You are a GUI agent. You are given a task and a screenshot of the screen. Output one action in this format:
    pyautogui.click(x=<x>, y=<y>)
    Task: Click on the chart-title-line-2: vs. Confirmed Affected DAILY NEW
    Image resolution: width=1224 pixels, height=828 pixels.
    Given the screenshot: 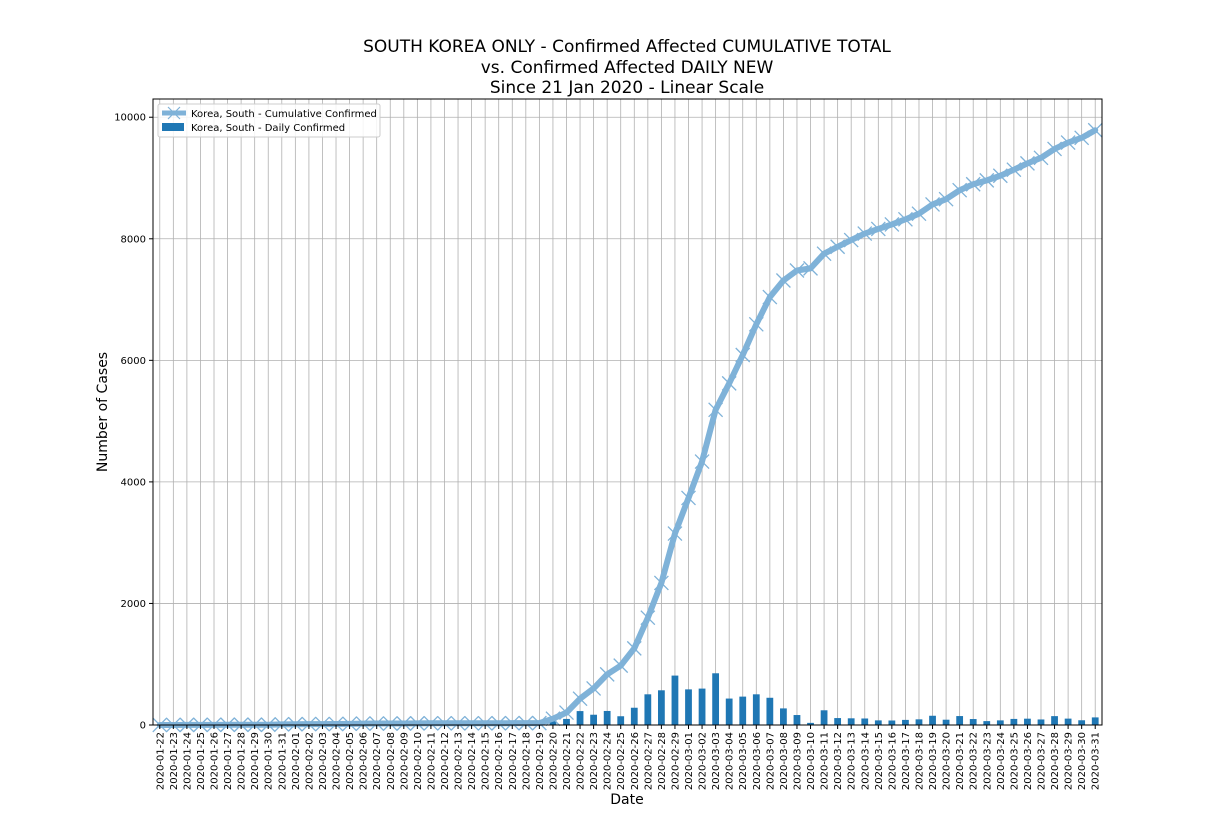 What is the action you would take?
    pyautogui.click(x=627, y=68)
    